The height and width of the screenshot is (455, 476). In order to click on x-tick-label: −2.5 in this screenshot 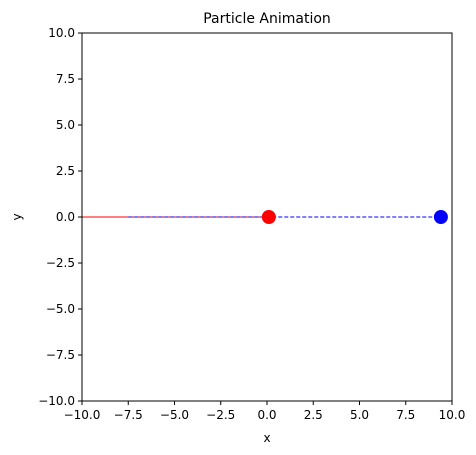, I will do `click(220, 415)`.